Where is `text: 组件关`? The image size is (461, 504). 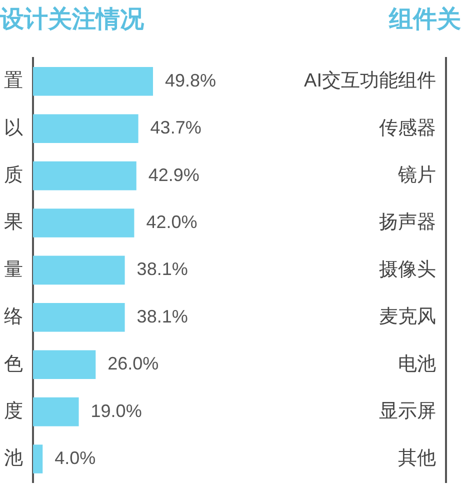 text: 组件关 is located at coordinates (424, 20).